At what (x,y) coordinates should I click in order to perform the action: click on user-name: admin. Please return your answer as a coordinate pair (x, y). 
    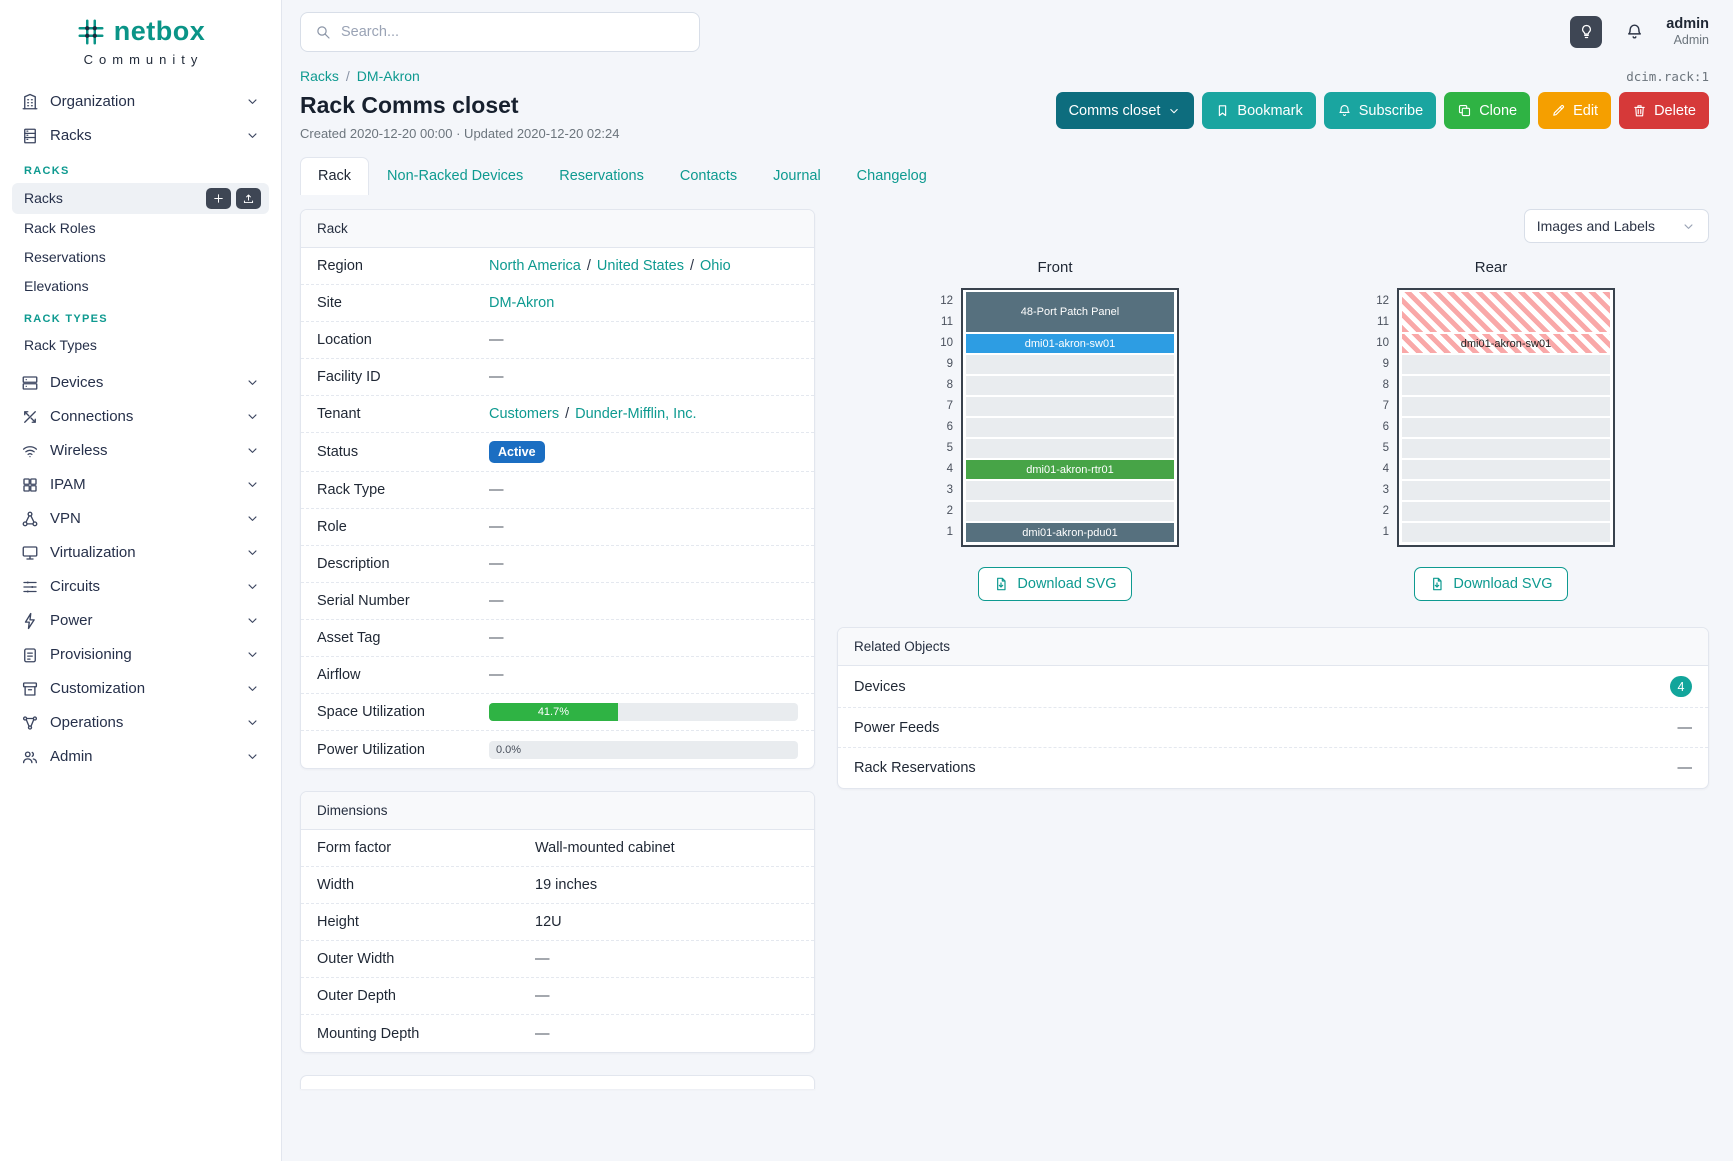
    Looking at the image, I should click on (1687, 23).